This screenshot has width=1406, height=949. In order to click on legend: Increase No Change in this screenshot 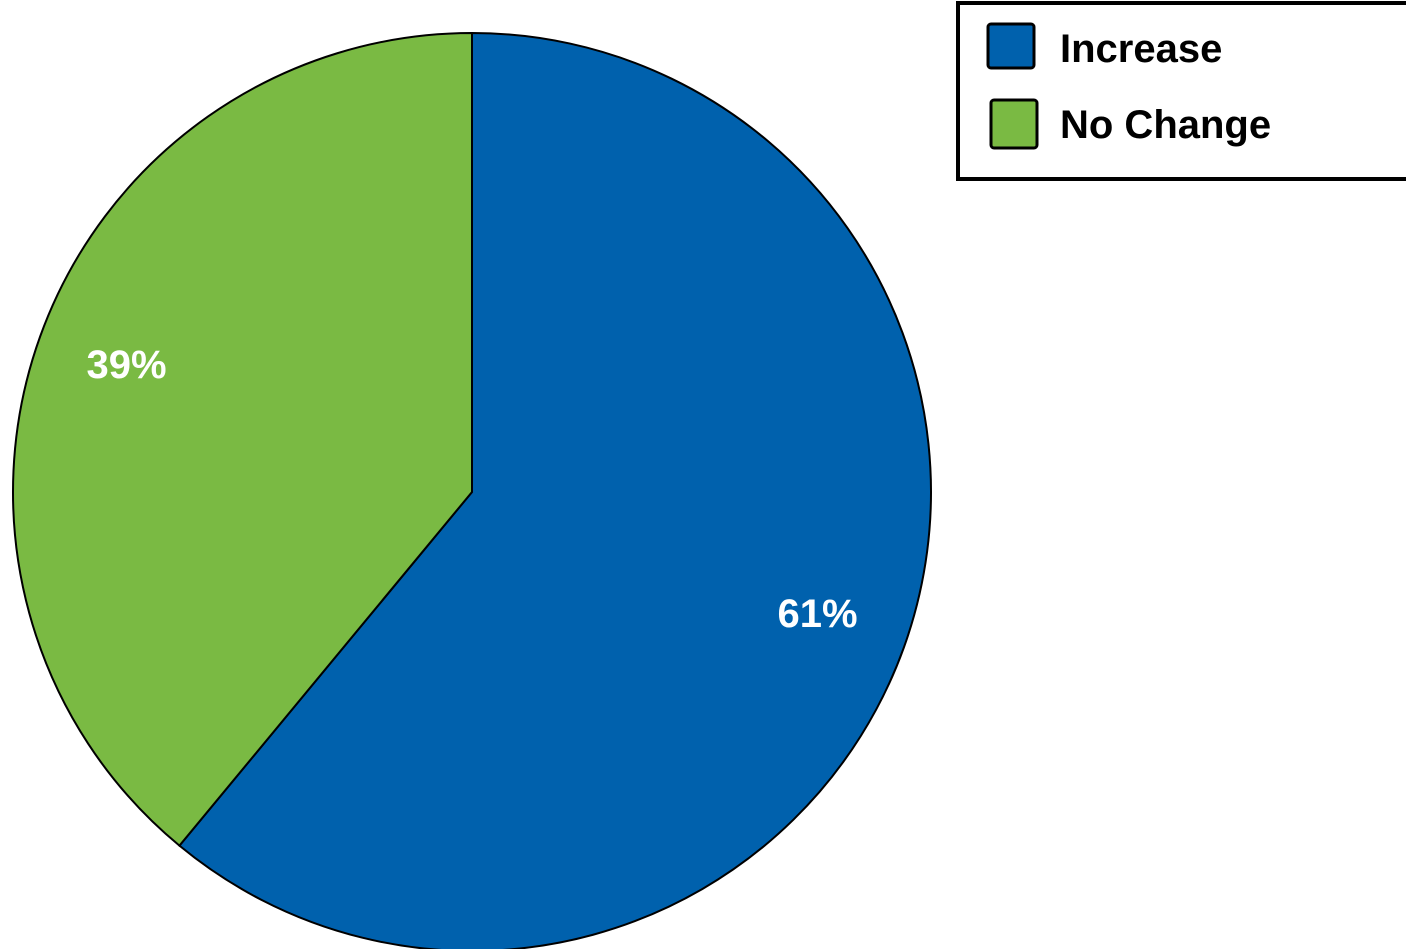, I will do `click(1181, 91)`.